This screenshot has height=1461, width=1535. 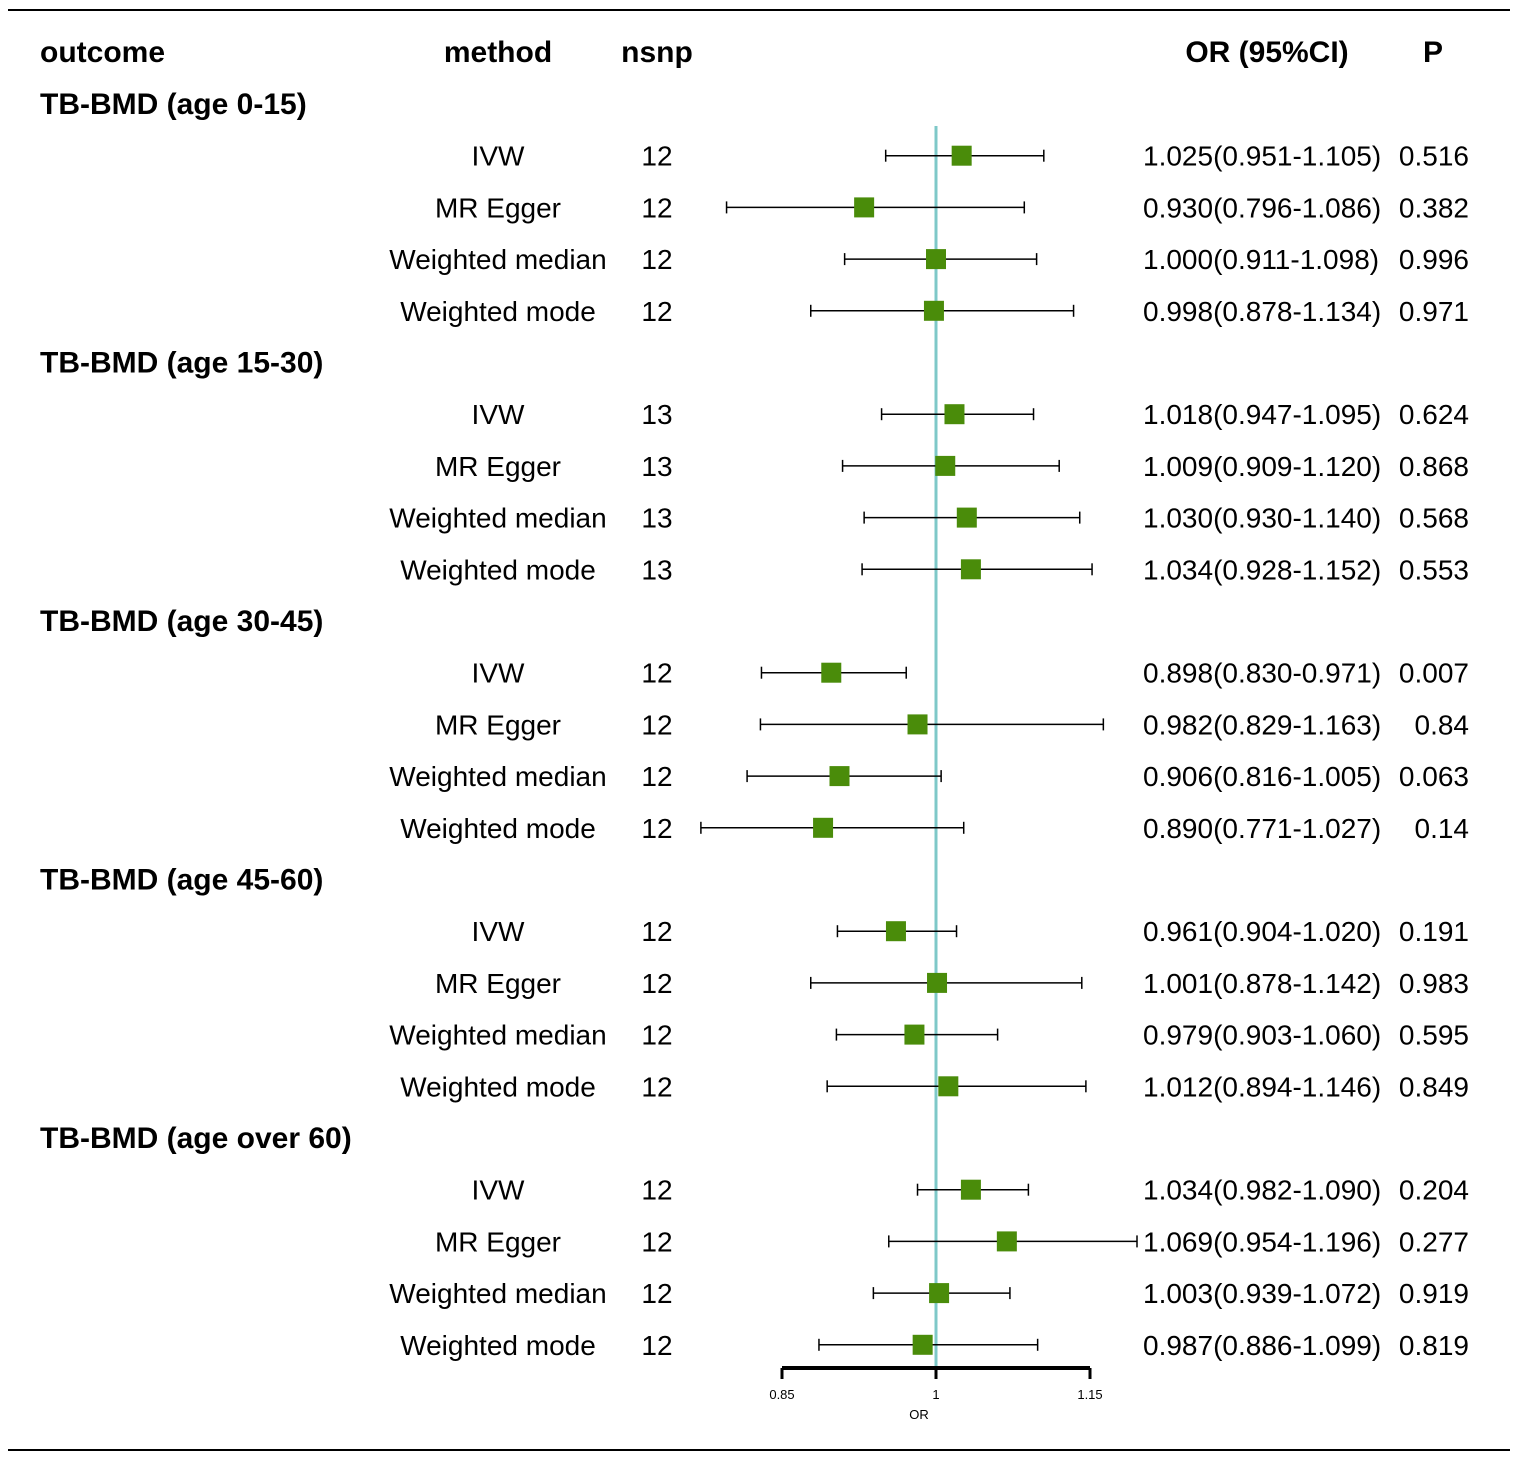 I want to click on x-axis: 0.85 1 1.15 OR, so click(x=936, y=1394).